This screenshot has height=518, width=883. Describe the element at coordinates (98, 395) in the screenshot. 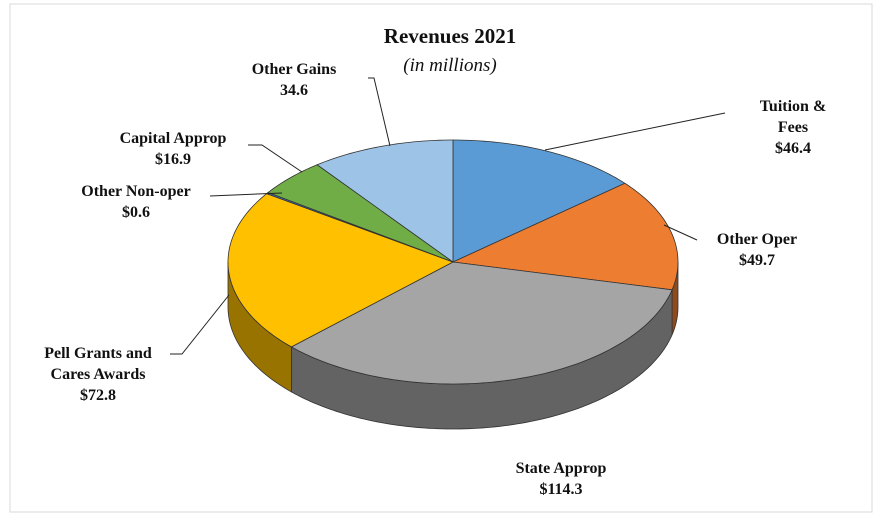

I see `value-label: $72.8` at that location.